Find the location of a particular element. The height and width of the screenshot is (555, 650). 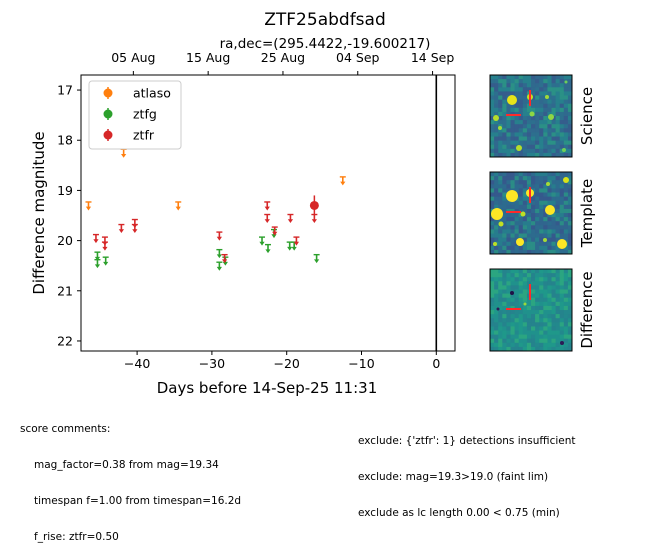

top-axis-tick-label: 15 Aug is located at coordinates (208, 57).